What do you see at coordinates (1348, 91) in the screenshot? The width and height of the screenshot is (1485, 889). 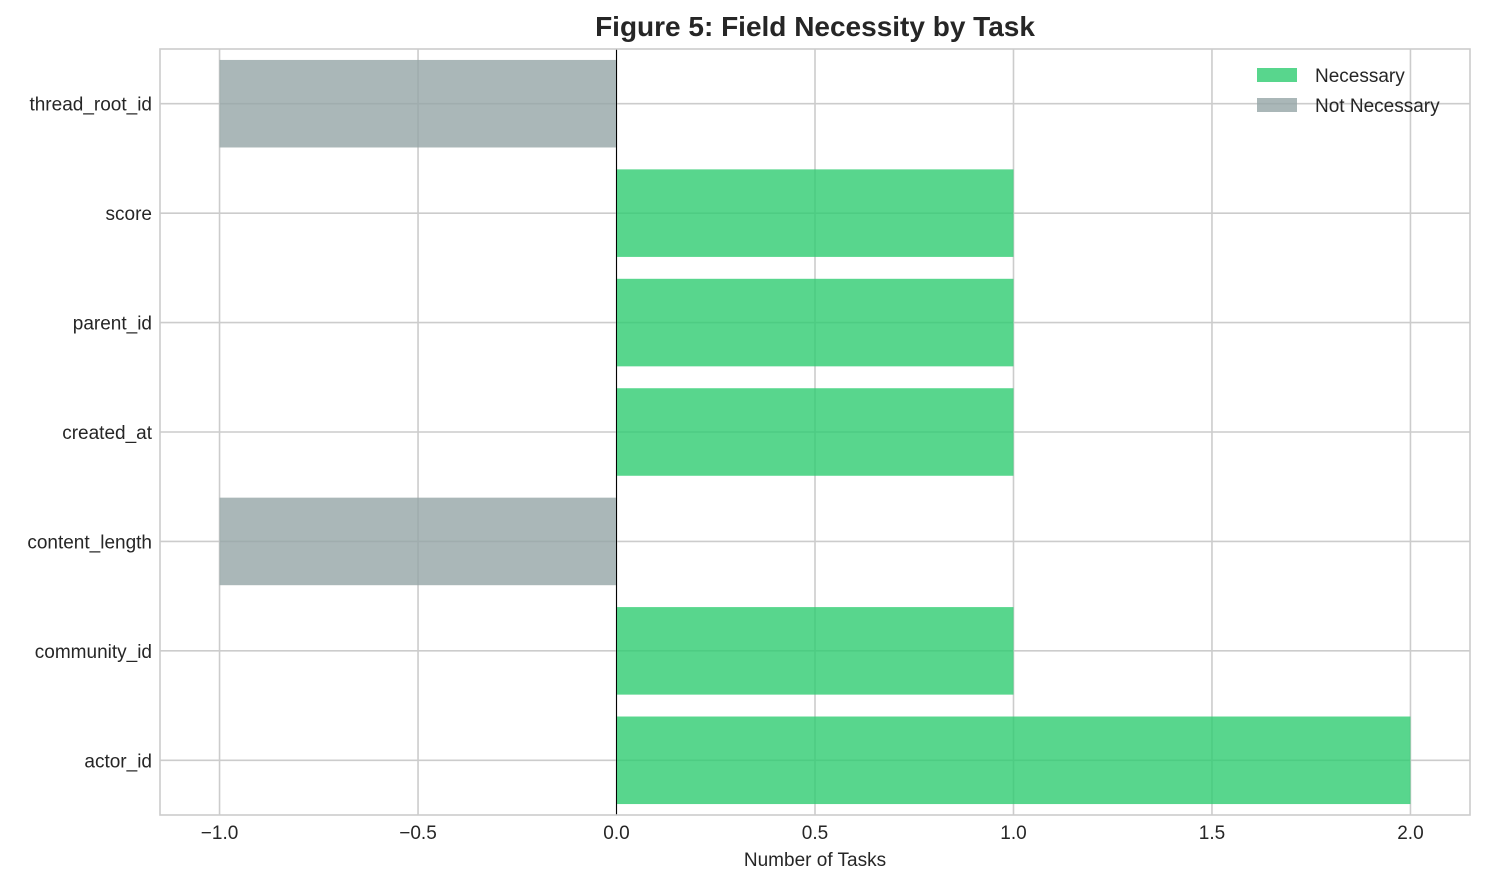 I see `legend: Necessary Not Necessary` at bounding box center [1348, 91].